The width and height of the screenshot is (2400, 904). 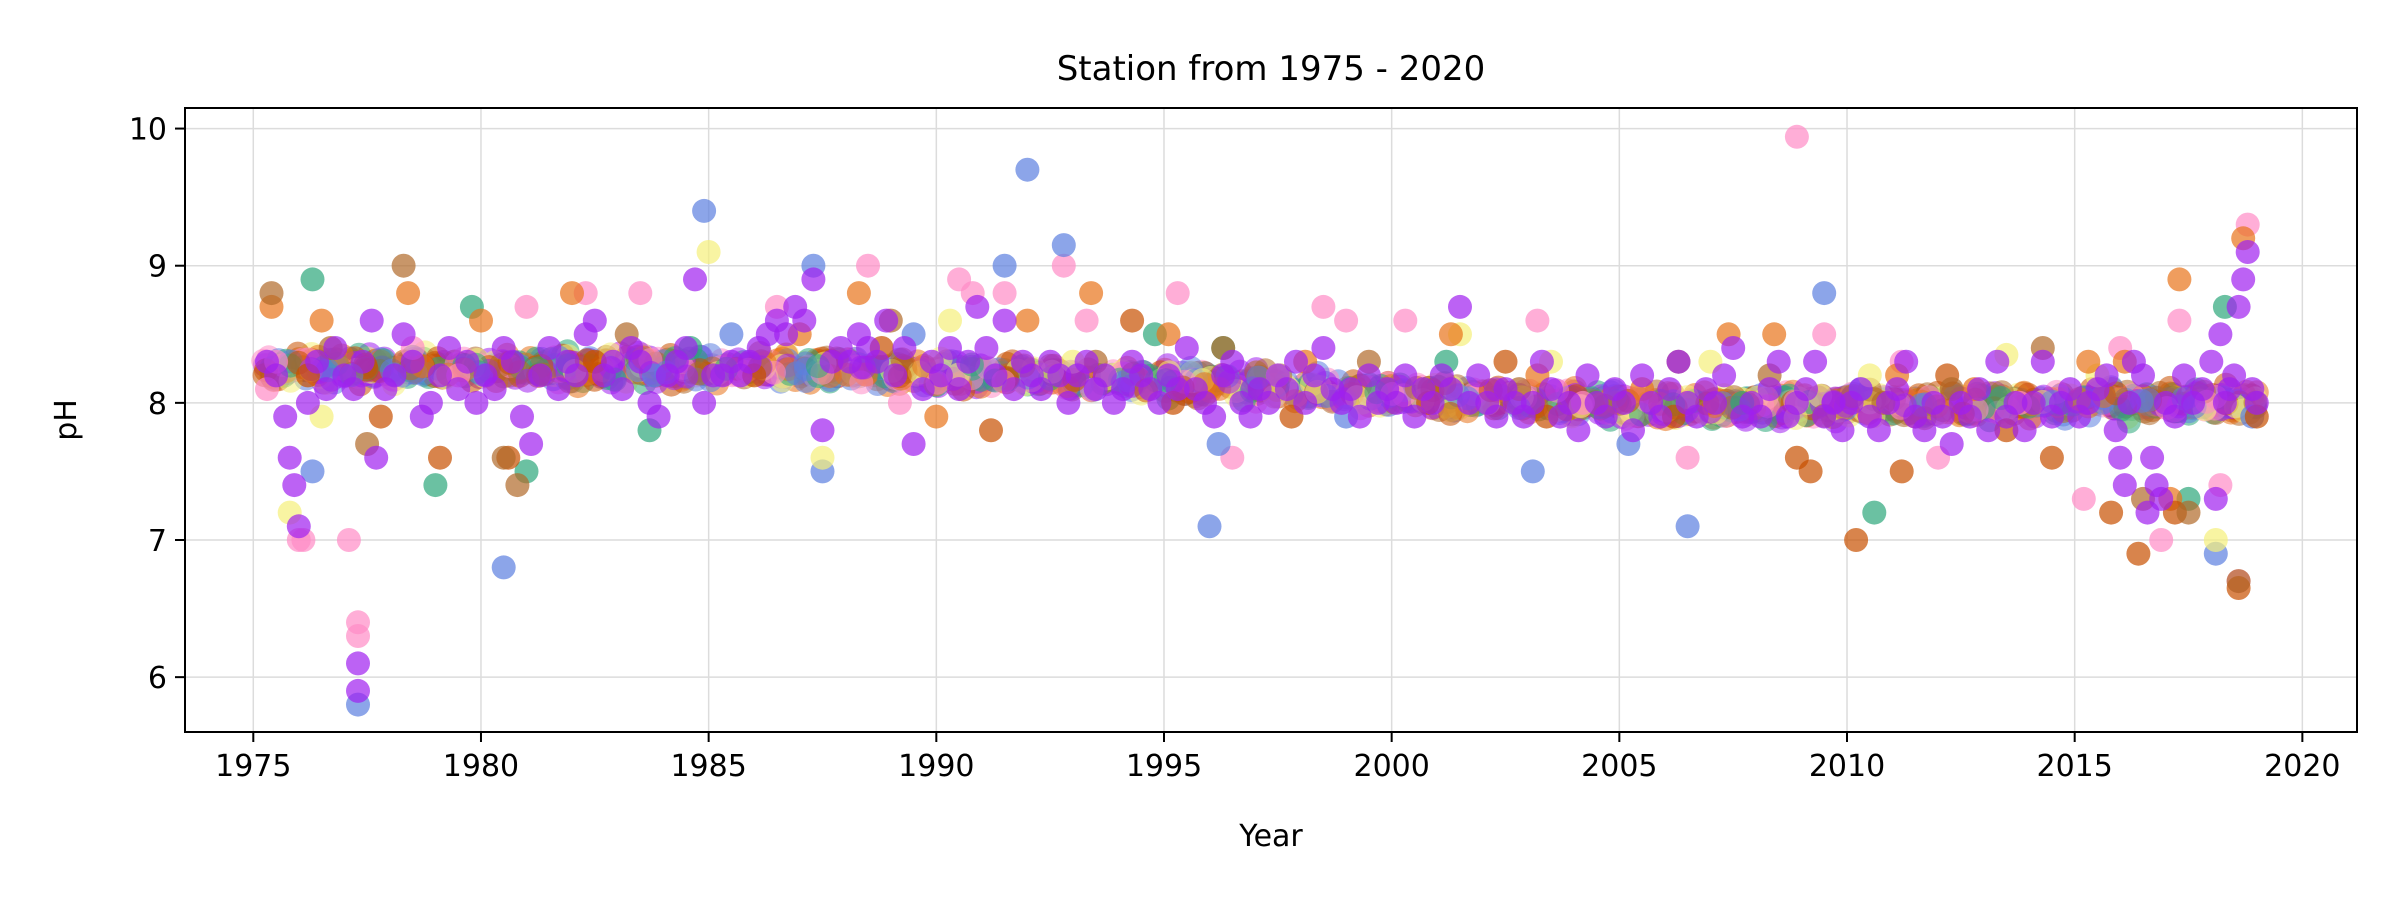 What do you see at coordinates (148, 130) in the screenshot?
I see `y-tick-label: 10` at bounding box center [148, 130].